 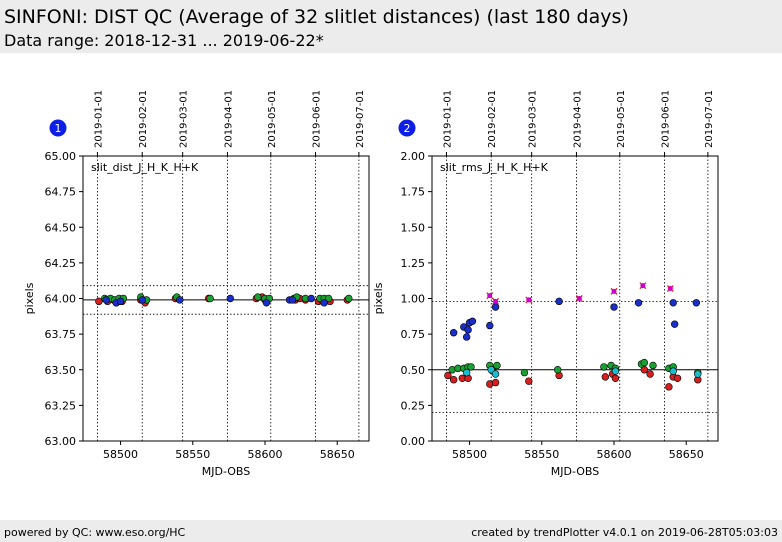 What do you see at coordinates (317, 119) in the screenshot?
I see `date-tick-label: 2019-06-01` at bounding box center [317, 119].